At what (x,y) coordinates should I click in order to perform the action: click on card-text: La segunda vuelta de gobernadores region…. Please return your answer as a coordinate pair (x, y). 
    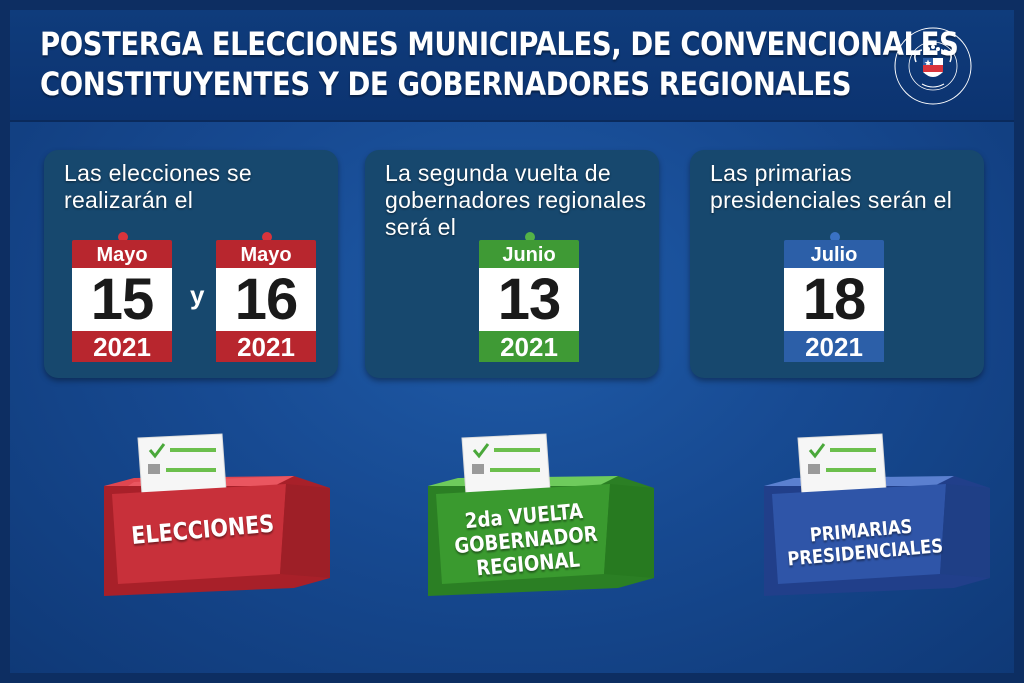
    Looking at the image, I should click on (516, 200).